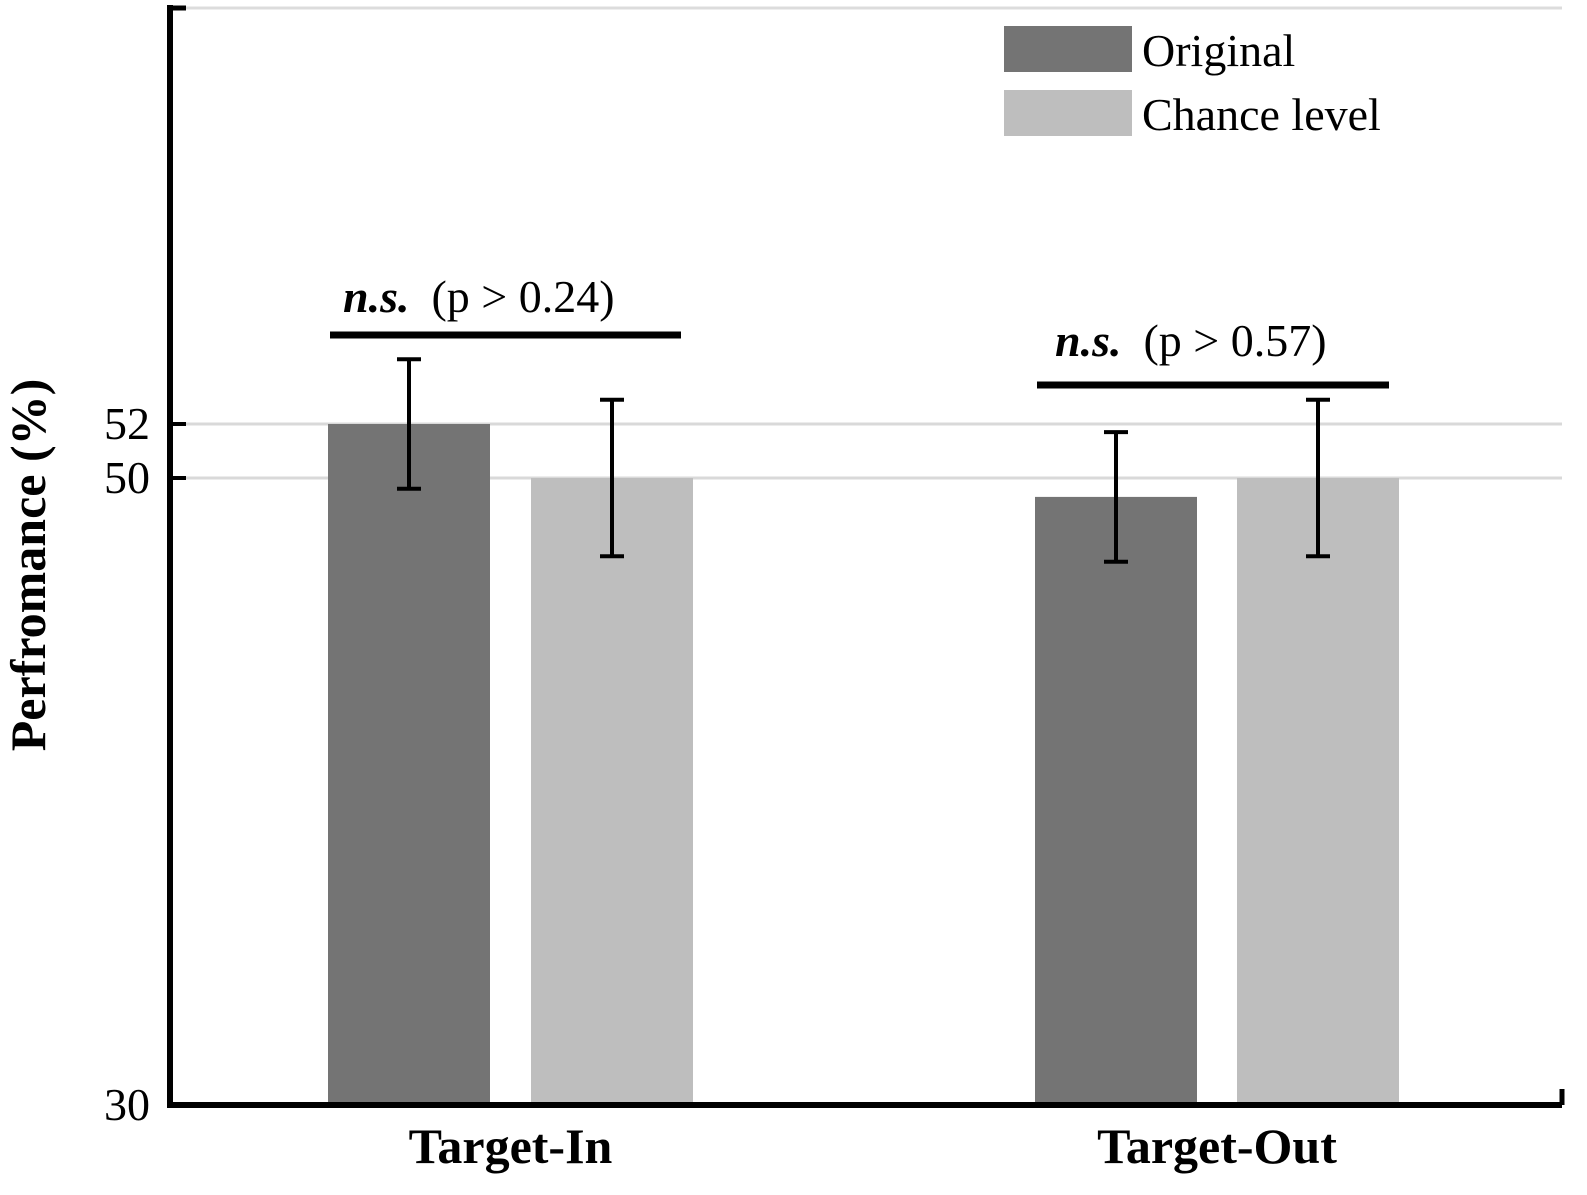 This screenshot has height=1195, width=1587. What do you see at coordinates (127, 1104) in the screenshot?
I see `y-tick-label-30: 30` at bounding box center [127, 1104].